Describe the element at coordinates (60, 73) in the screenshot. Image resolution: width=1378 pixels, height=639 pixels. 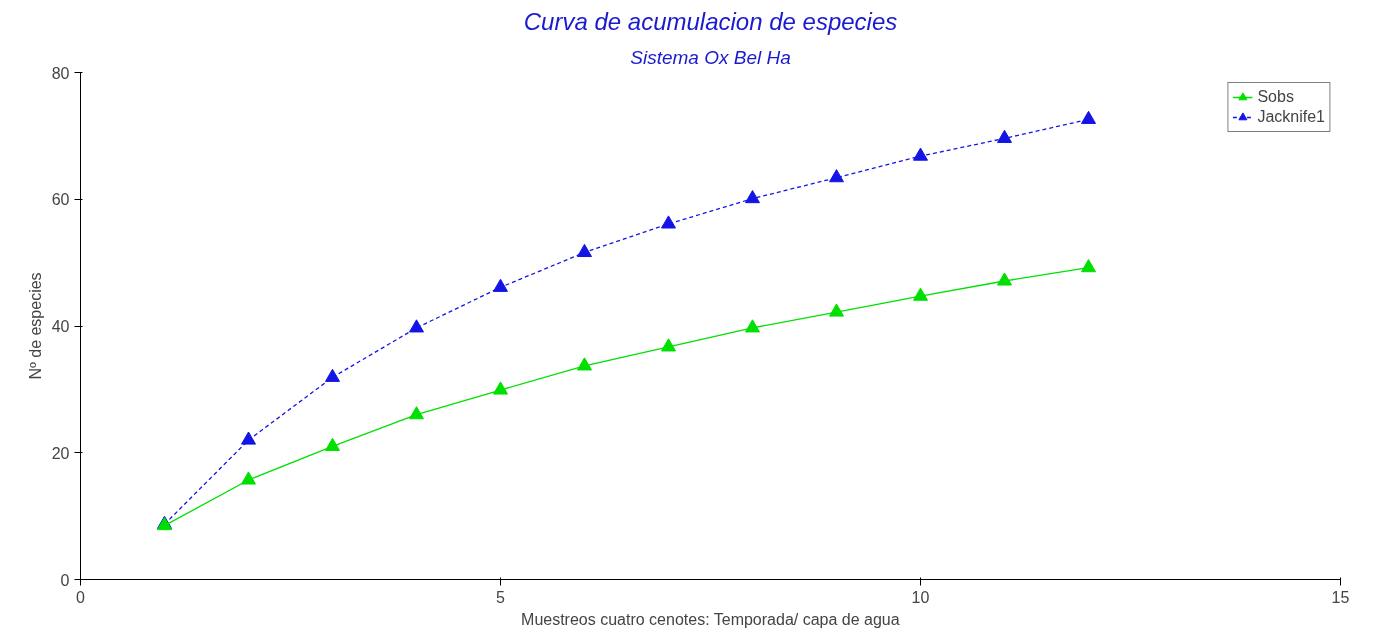
I see `y-tick-label: 80` at that location.